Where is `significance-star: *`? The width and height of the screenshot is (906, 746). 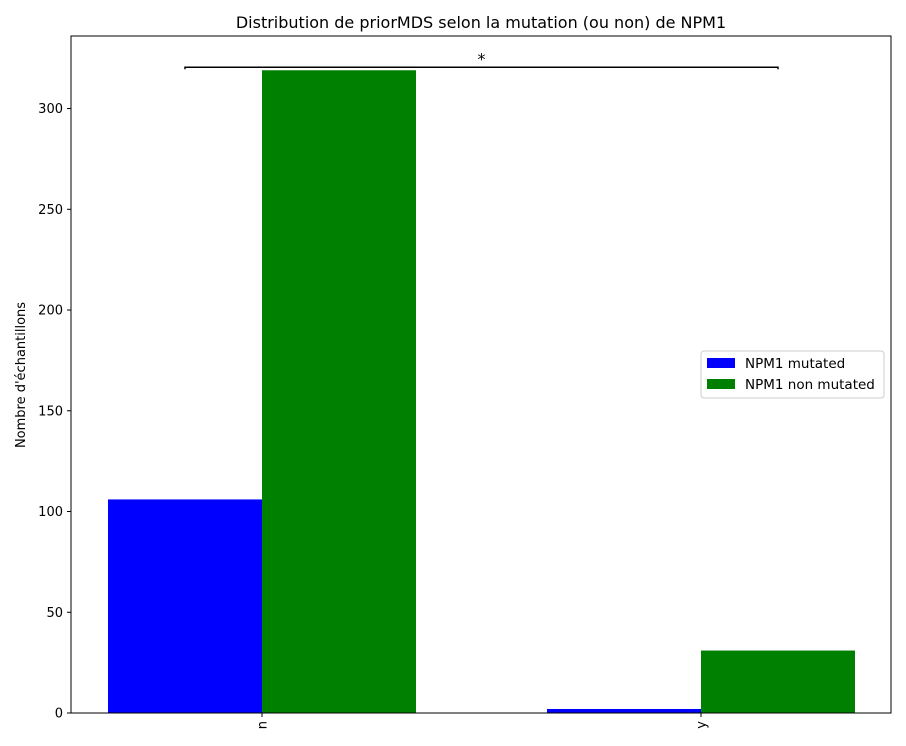
significance-star: * is located at coordinates (482, 58).